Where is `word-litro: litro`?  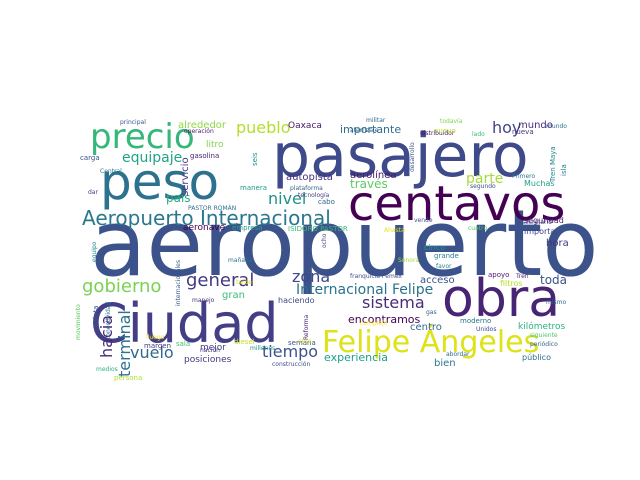 word-litro: litro is located at coordinates (215, 145).